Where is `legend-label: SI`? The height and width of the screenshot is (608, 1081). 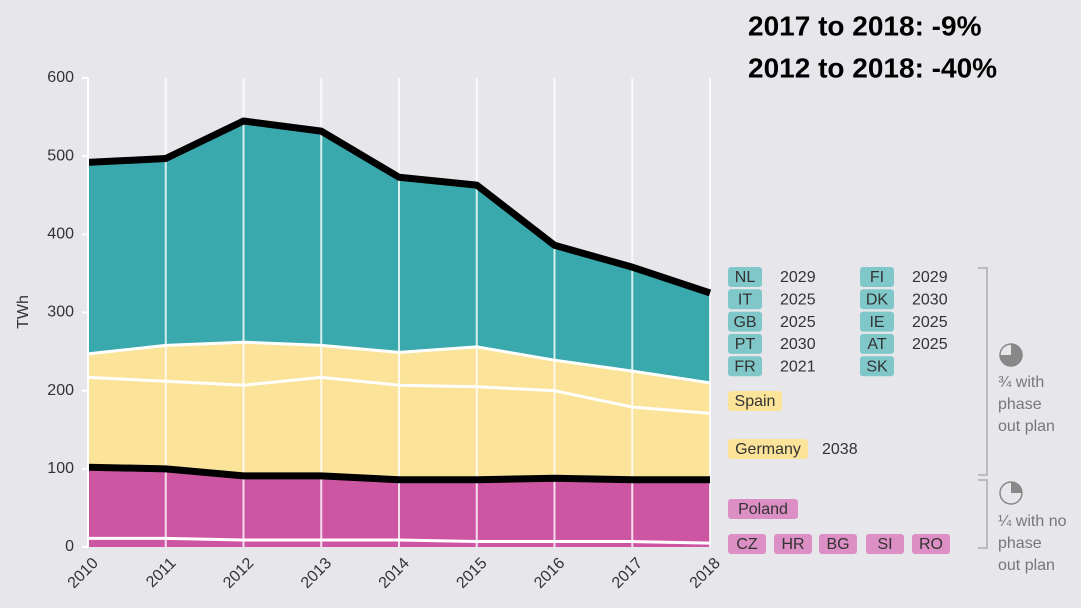 legend-label: SI is located at coordinates (884, 544).